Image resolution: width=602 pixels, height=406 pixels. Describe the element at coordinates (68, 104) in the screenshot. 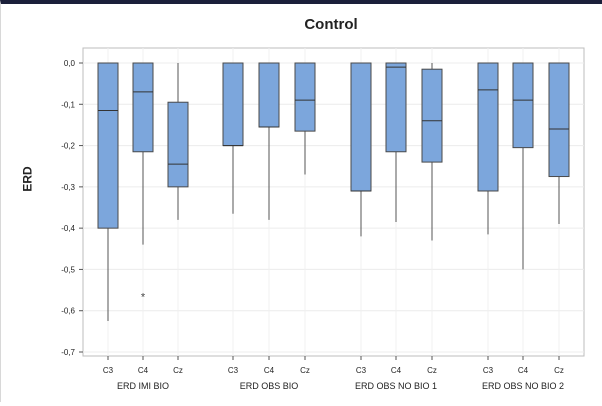

I see `y-tick-label: -0,1` at that location.